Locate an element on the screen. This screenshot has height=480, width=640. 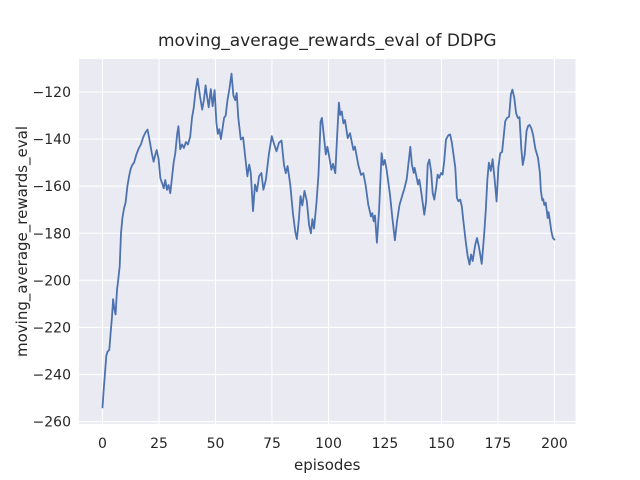
chart-title: moving_average_rewards_eval of DDPG is located at coordinates (327, 41).